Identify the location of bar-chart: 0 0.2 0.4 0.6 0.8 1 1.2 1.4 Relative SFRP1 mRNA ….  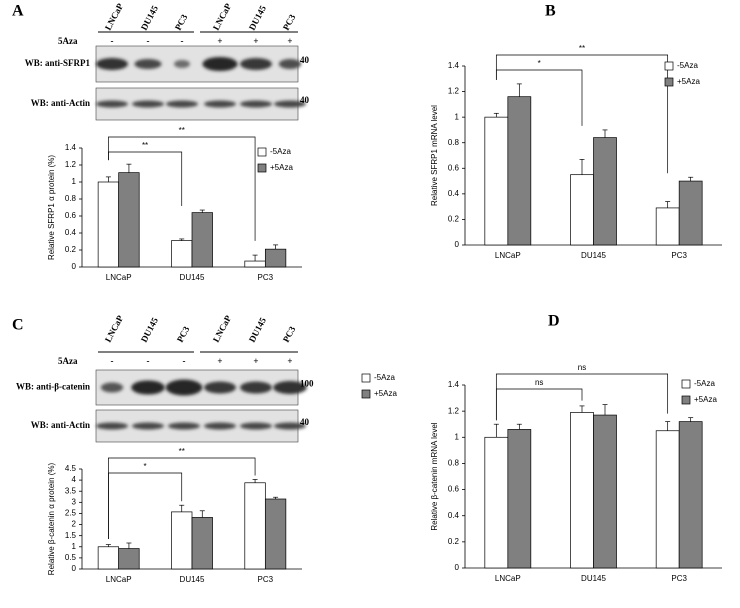
(576, 152).